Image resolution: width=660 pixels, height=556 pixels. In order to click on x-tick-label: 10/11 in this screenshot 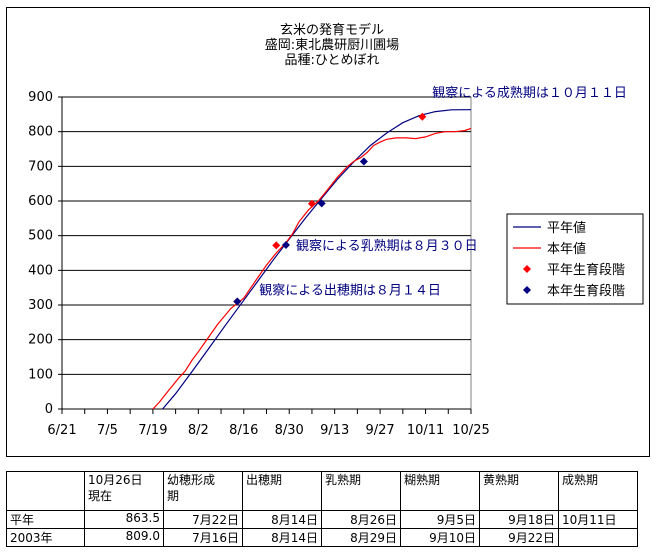, I will do `click(425, 430)`.